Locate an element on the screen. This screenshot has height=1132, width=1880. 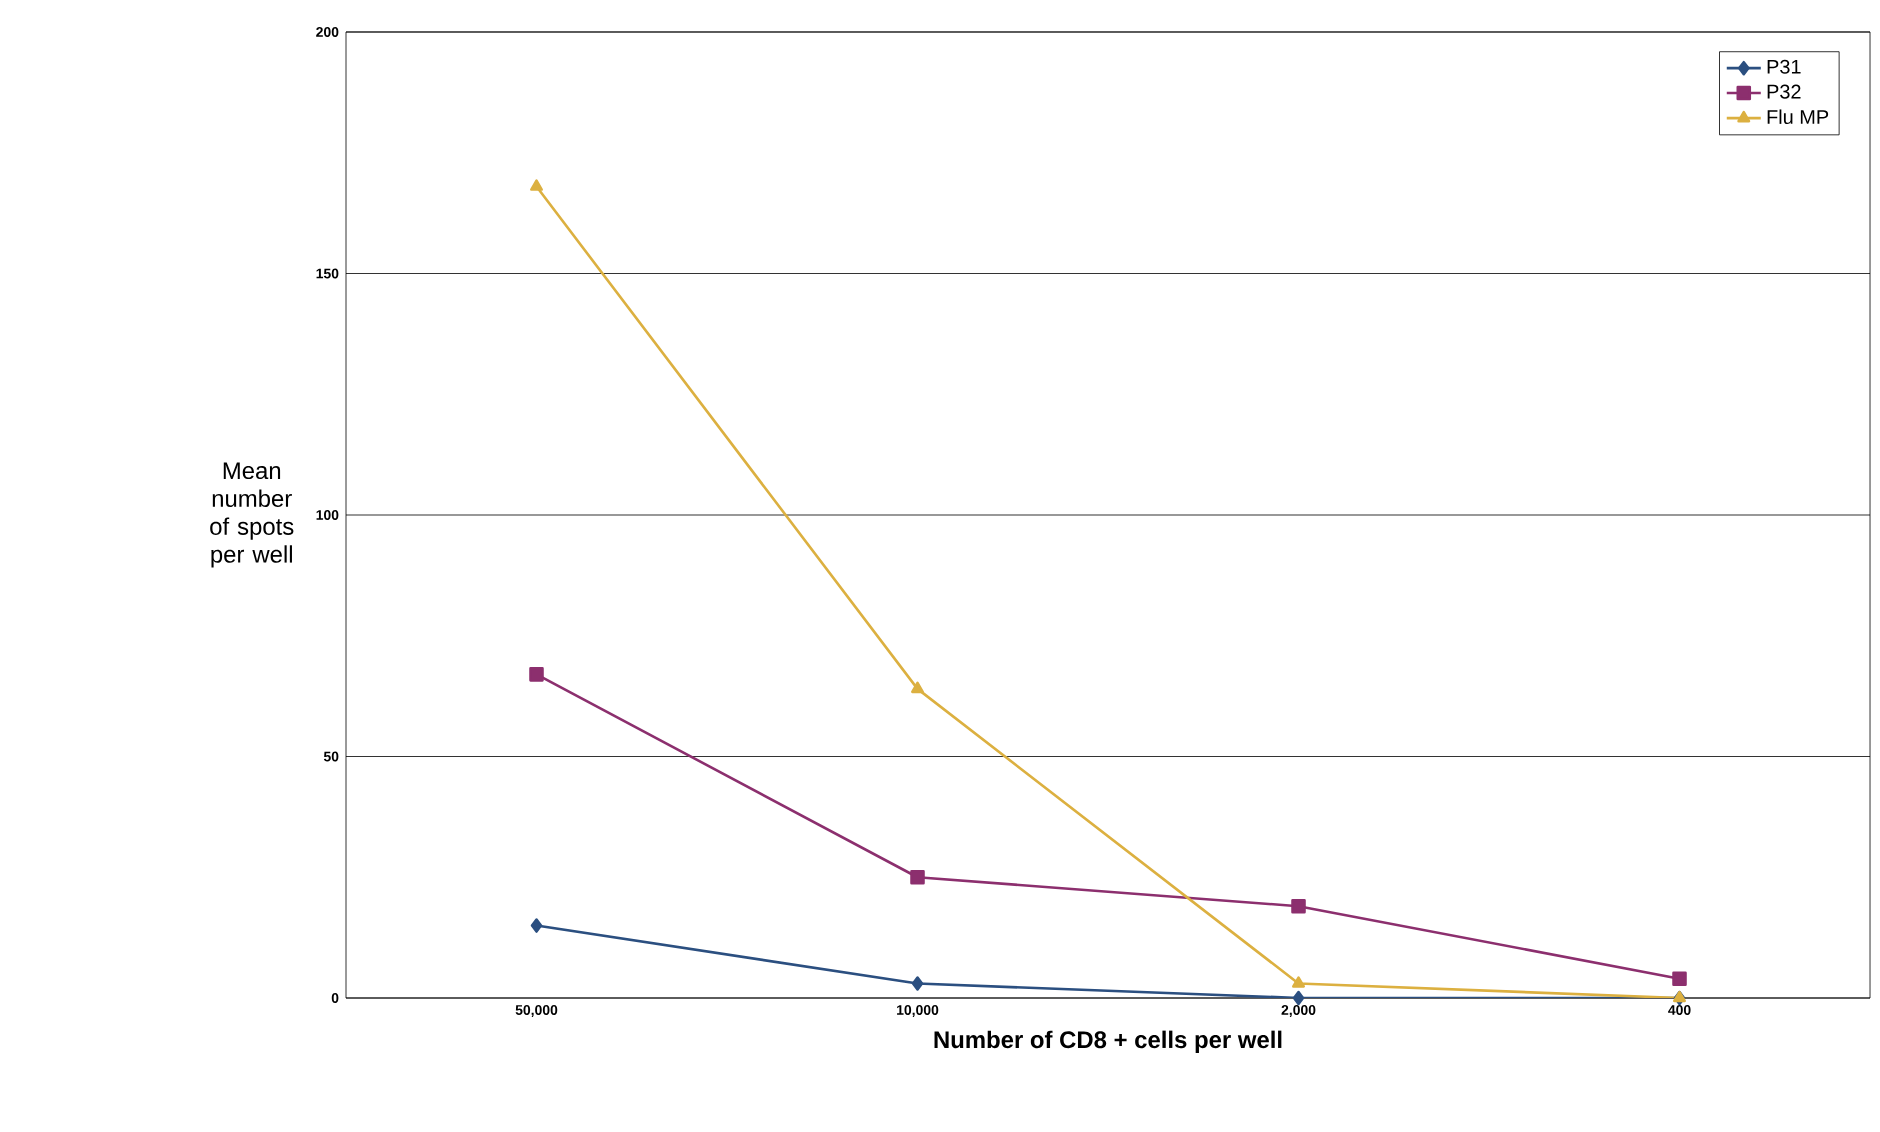
legend-label: P32 is located at coordinates (1784, 91).